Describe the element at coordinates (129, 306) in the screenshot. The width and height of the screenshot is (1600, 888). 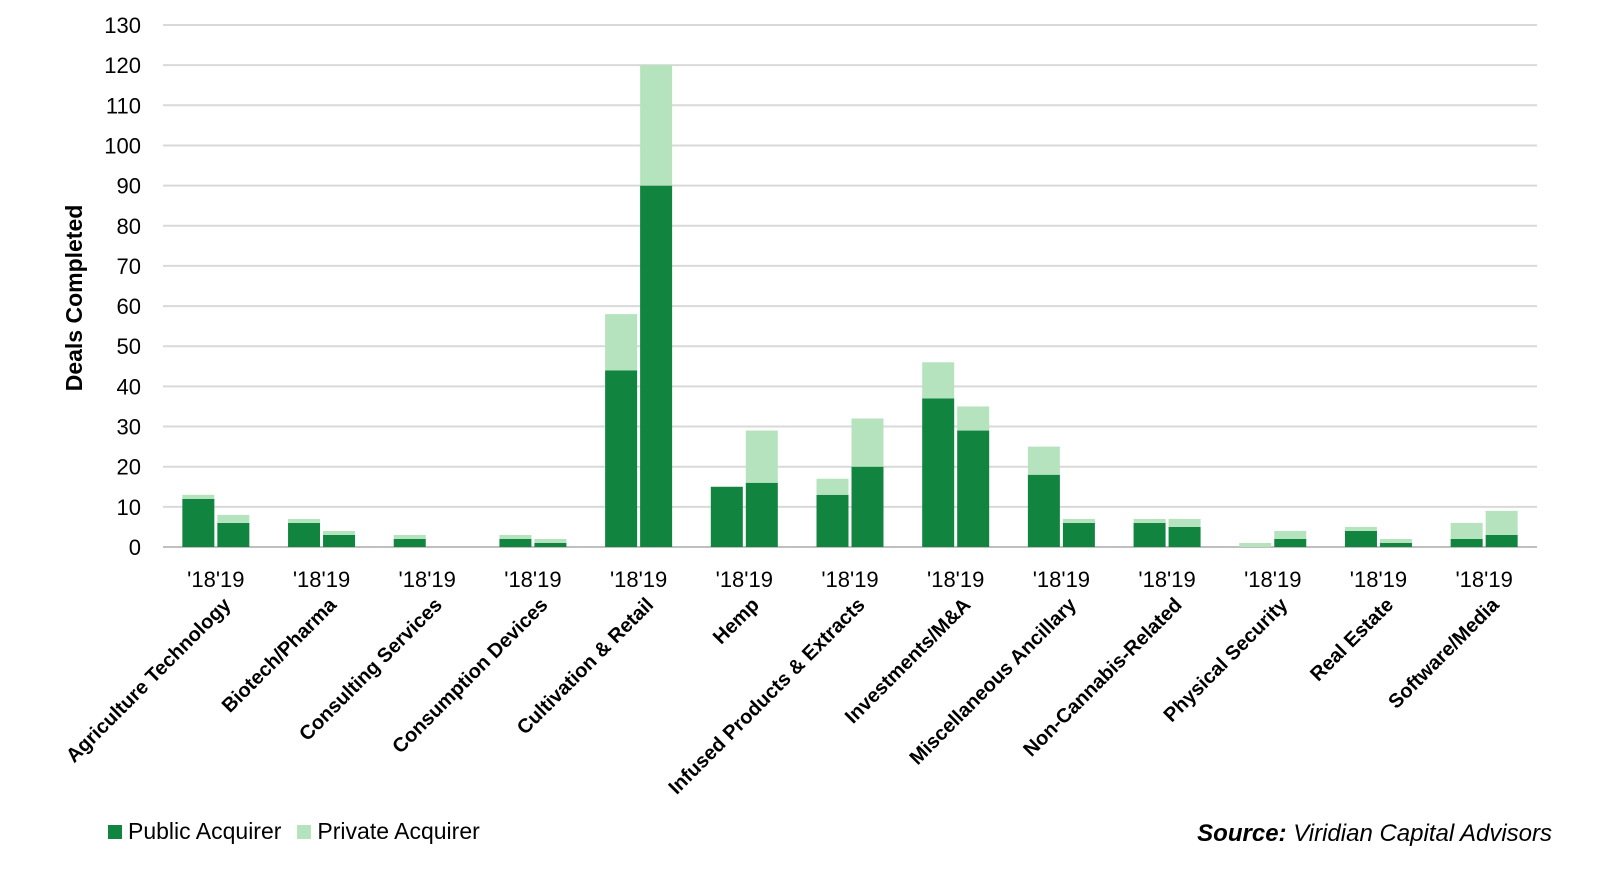
I see `y-tick-label: 60` at that location.